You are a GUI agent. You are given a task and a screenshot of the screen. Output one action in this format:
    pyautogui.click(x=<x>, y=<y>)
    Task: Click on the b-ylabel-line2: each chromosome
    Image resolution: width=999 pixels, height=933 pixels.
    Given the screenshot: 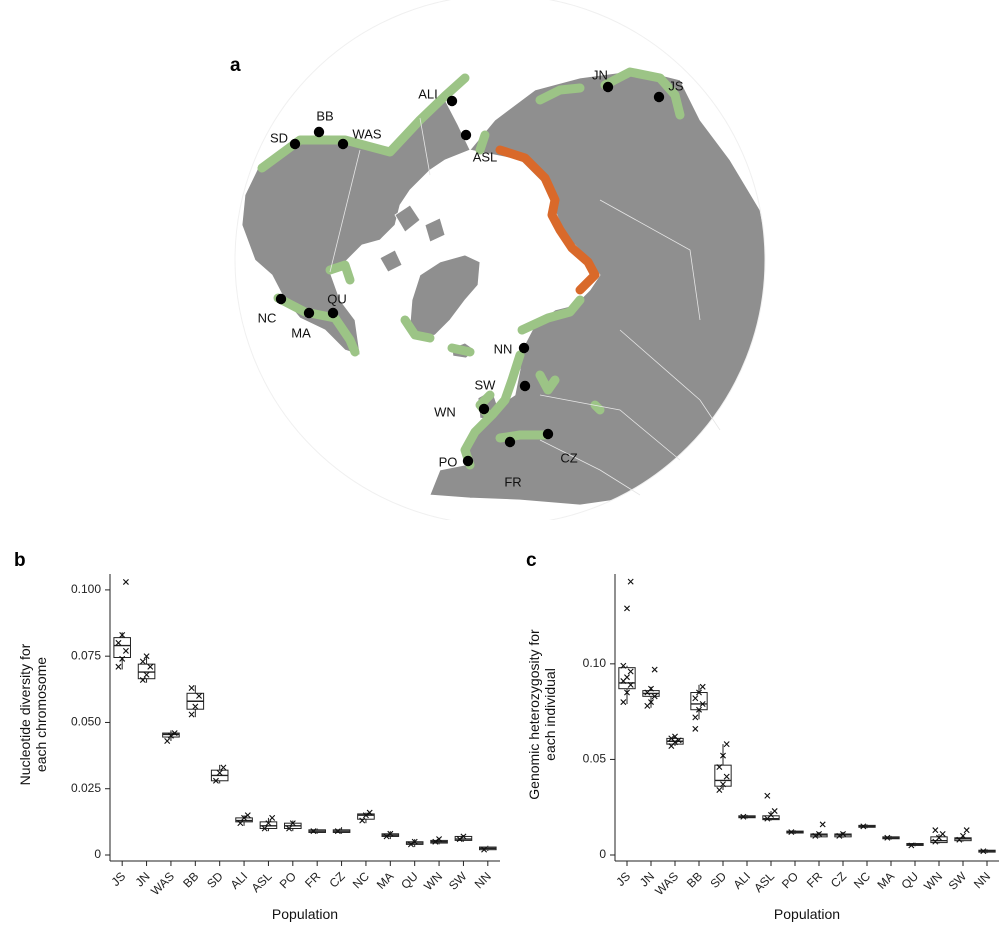 What is the action you would take?
    pyautogui.click(x=41, y=714)
    